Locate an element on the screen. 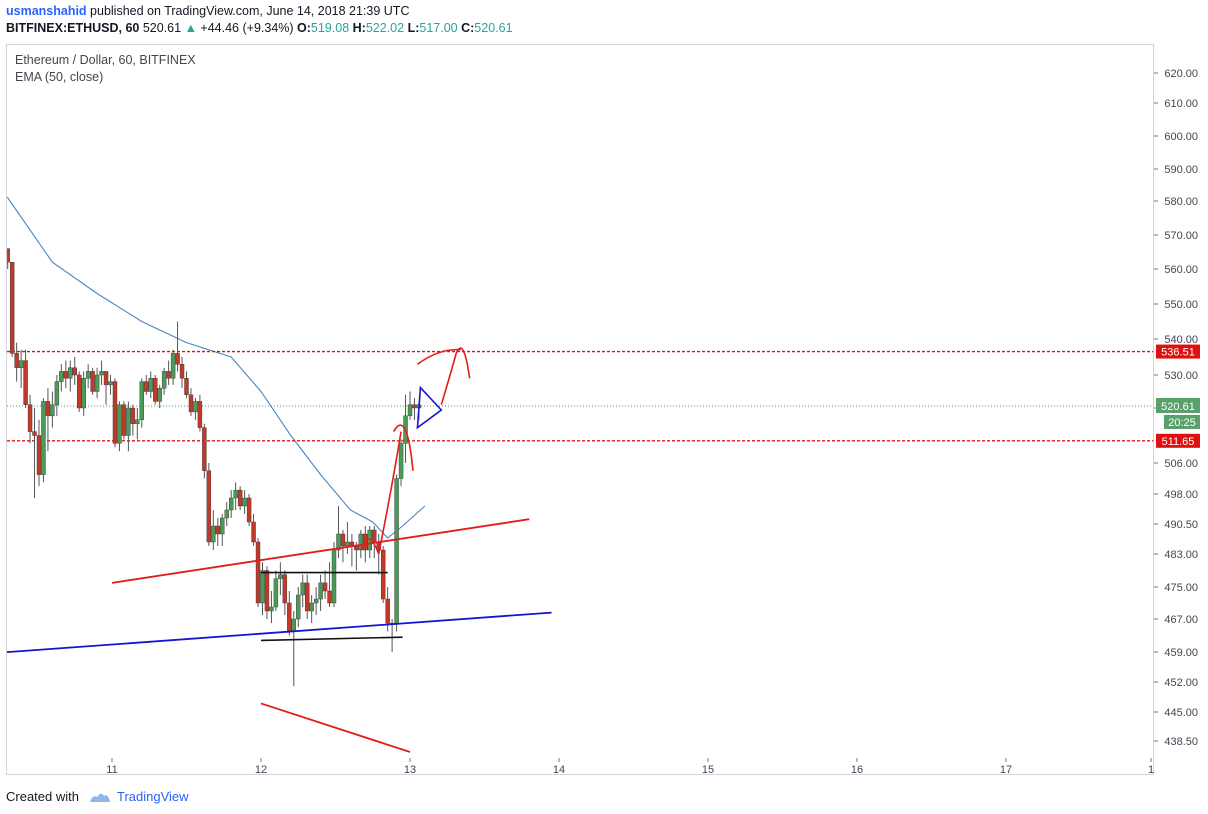 The image size is (1208, 814). last-price: 520.61 is located at coordinates (162, 28).